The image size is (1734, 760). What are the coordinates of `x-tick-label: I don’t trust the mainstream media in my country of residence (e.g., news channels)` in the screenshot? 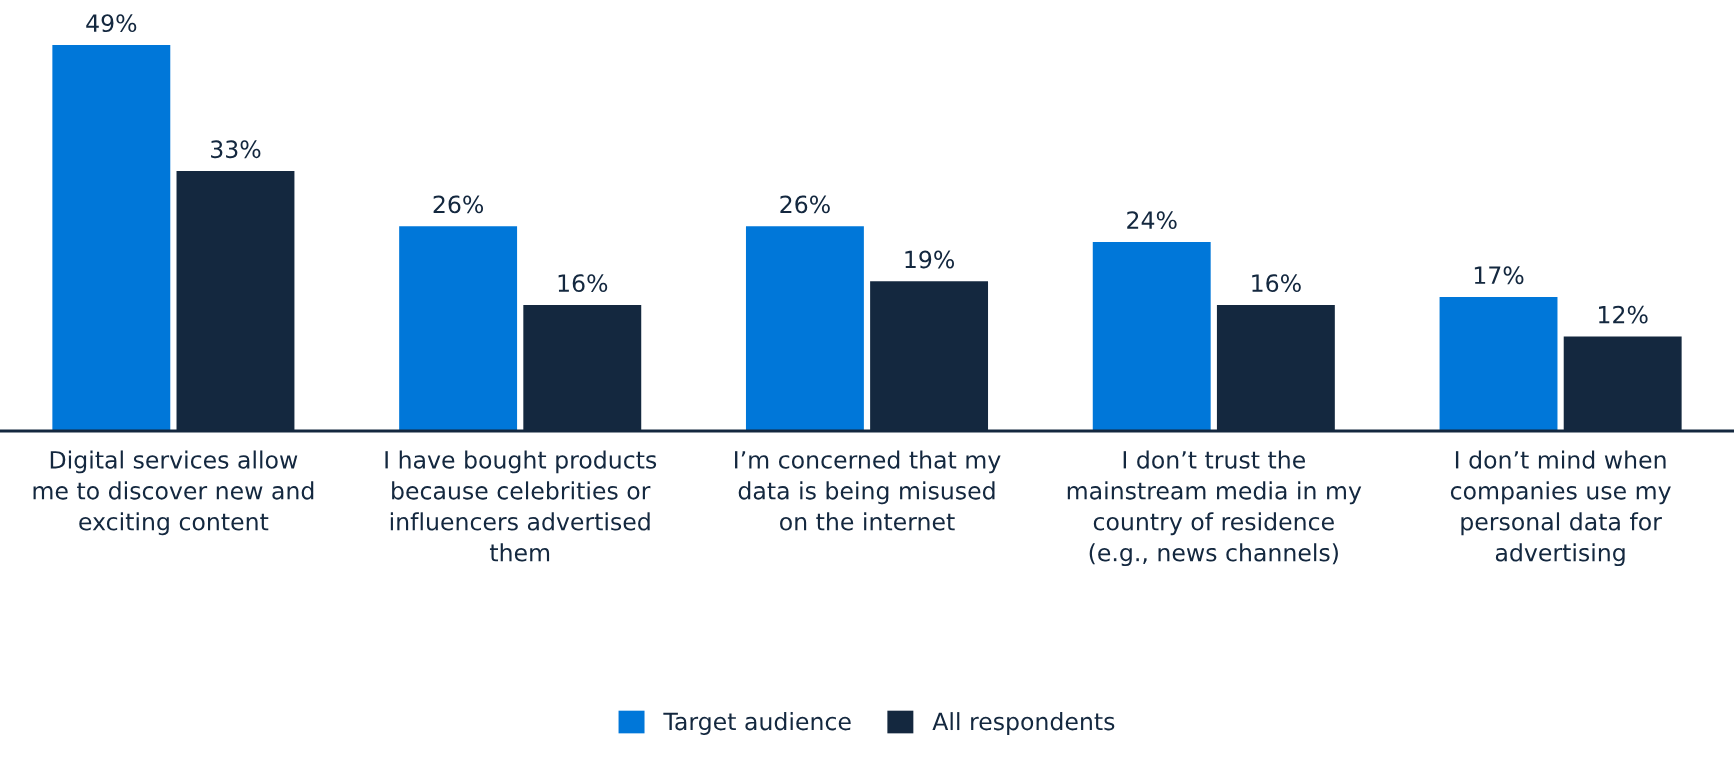 It's located at (1214, 508).